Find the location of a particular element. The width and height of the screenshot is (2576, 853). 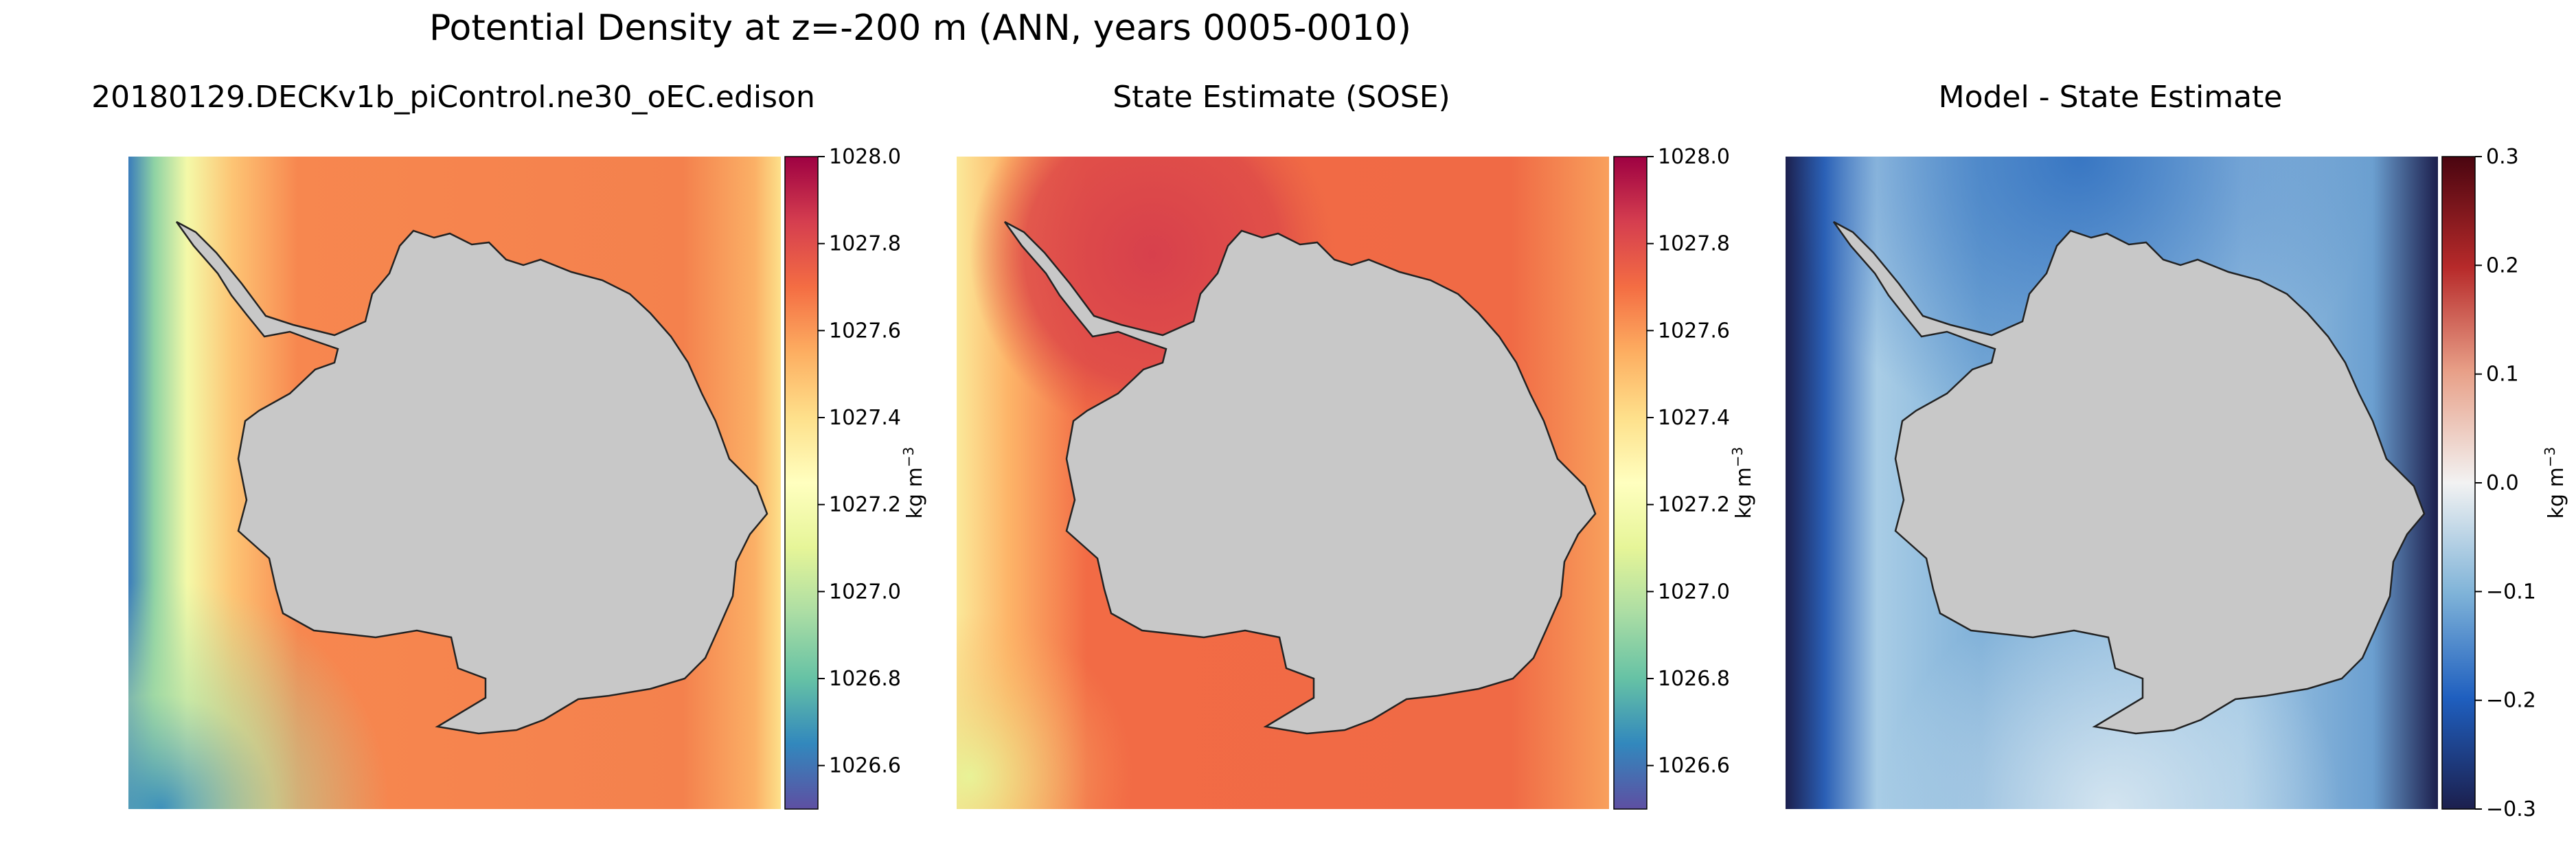

colorbar-label-sose: kg m−3 is located at coordinates (1742, 483).